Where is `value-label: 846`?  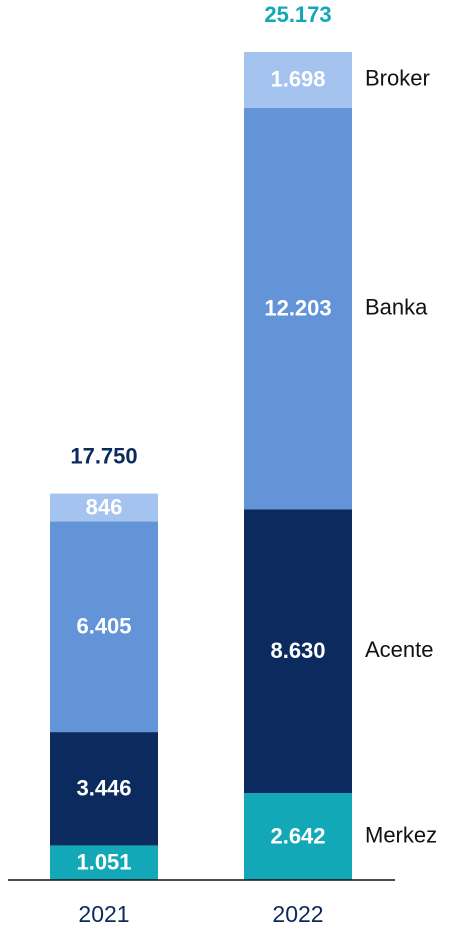
value-label: 846 is located at coordinates (104, 506).